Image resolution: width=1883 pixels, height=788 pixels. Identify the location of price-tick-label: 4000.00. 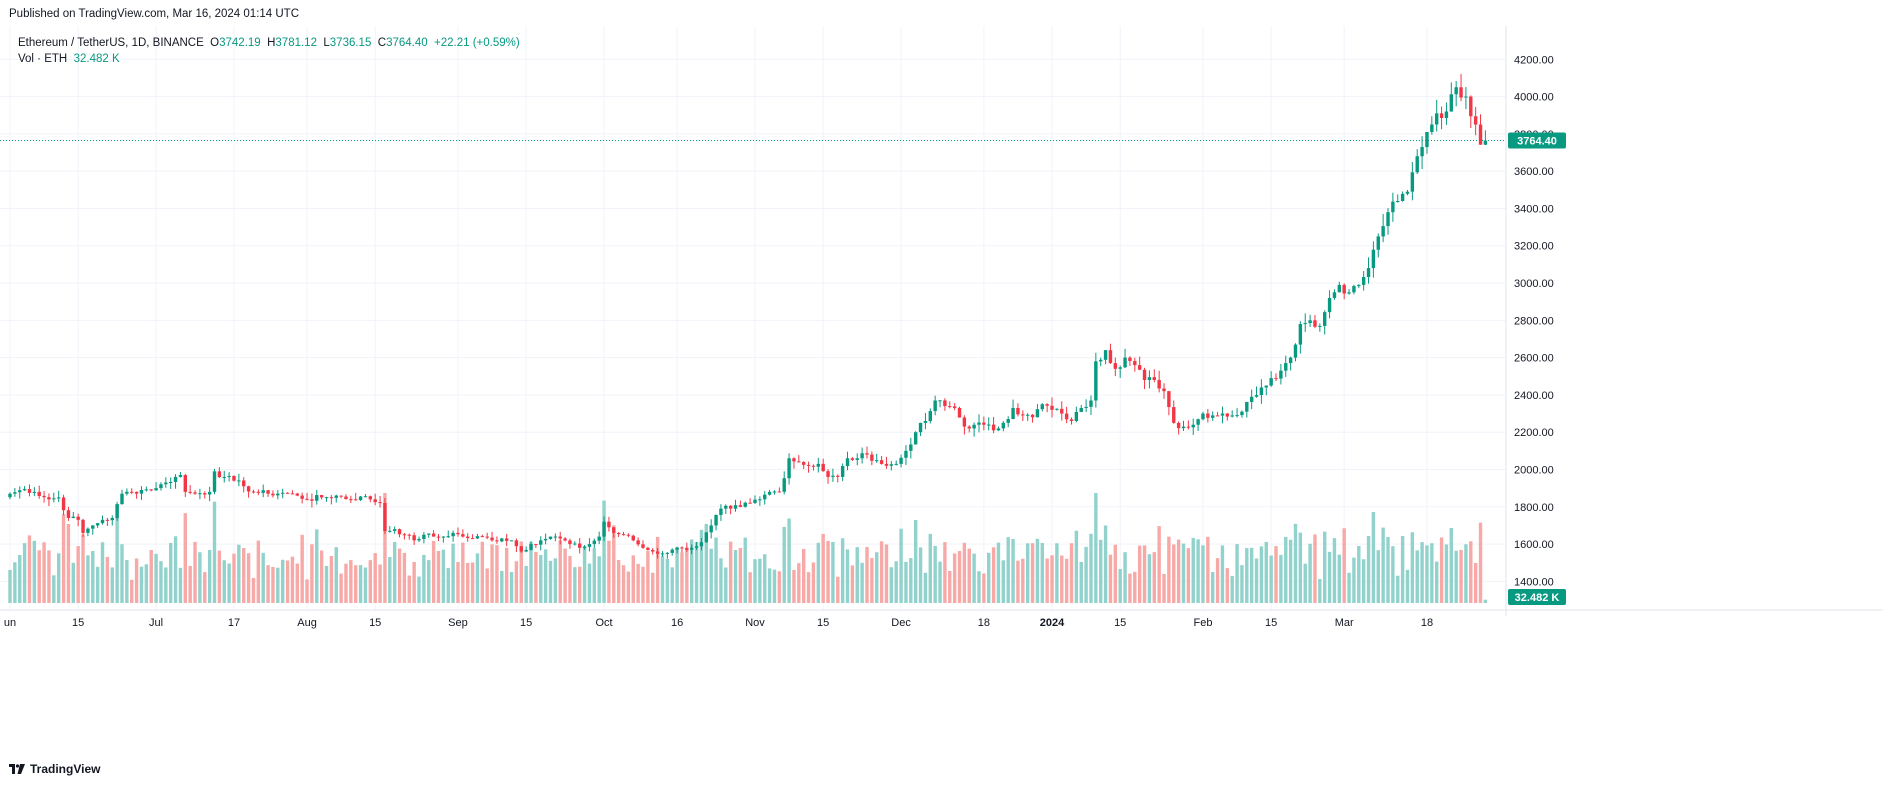
(1534, 98).